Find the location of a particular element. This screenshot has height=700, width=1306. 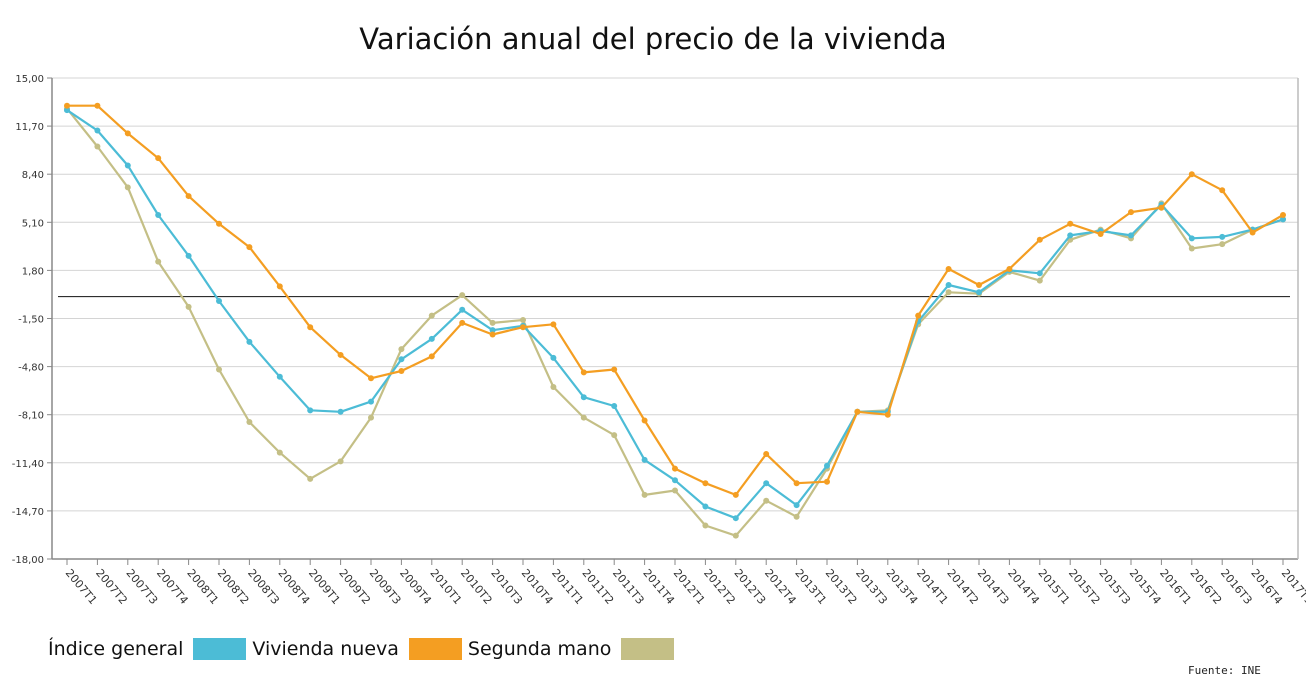

source-note: Fuente: INE is located at coordinates (1224, 670).